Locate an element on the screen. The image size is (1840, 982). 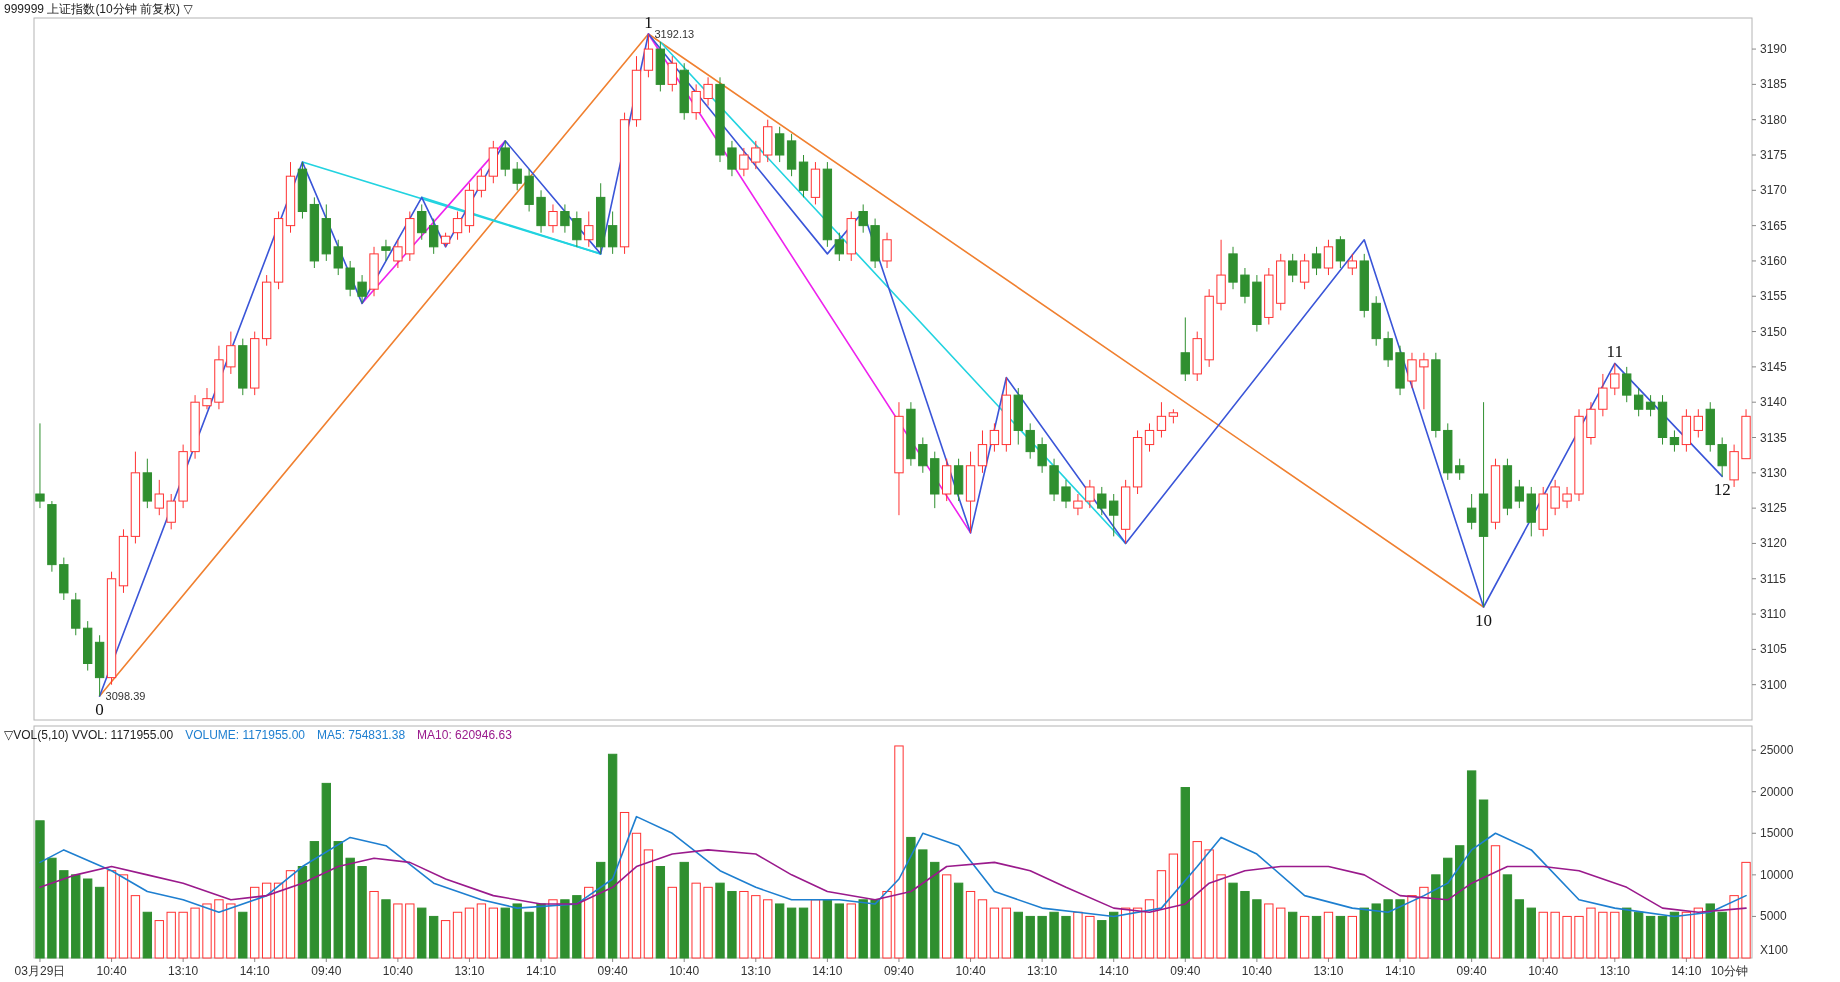
y-tick-label: 3165 is located at coordinates (1774, 225).